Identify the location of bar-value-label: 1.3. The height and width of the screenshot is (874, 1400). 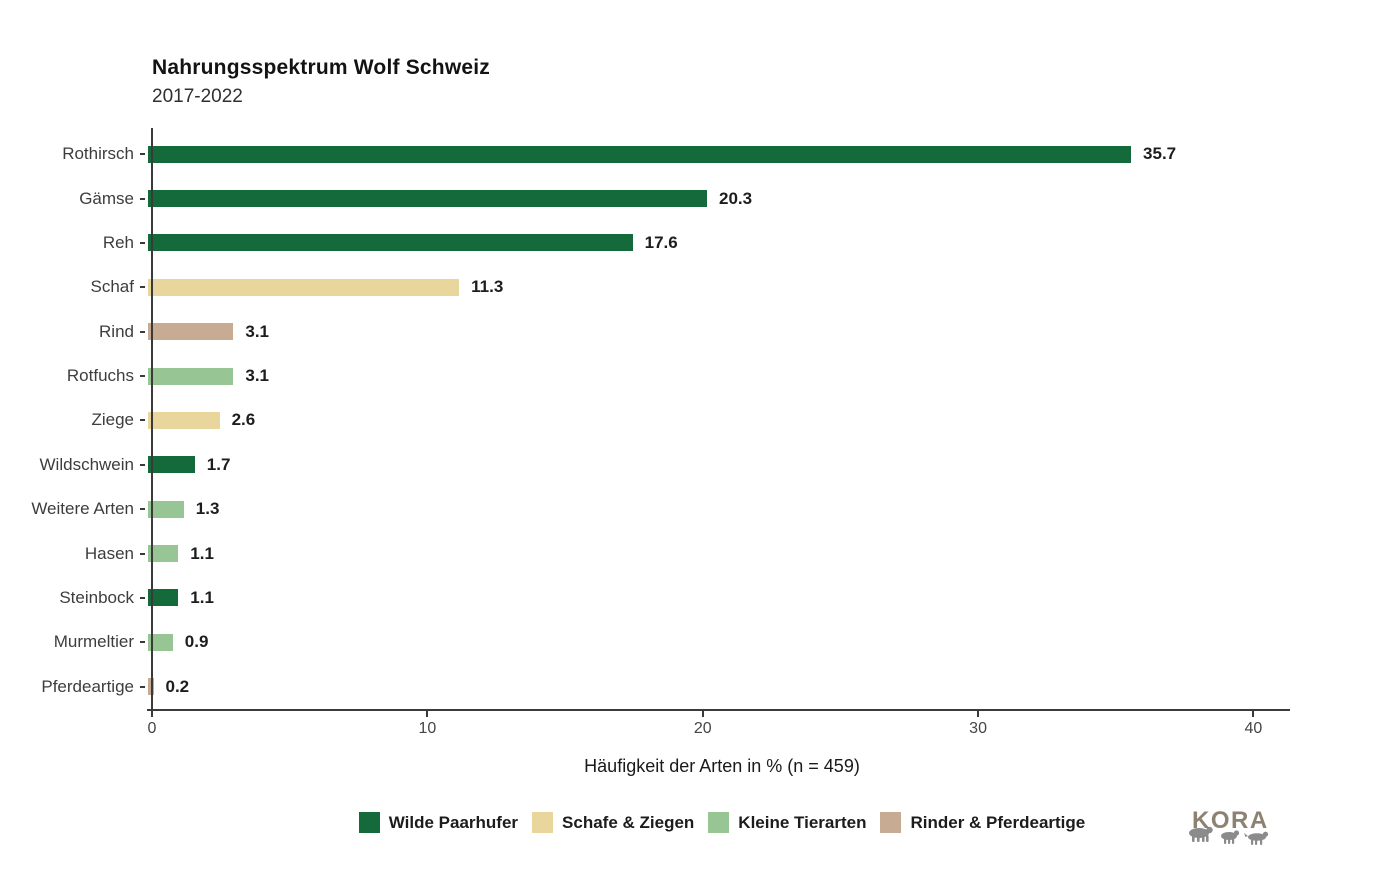
(207, 509).